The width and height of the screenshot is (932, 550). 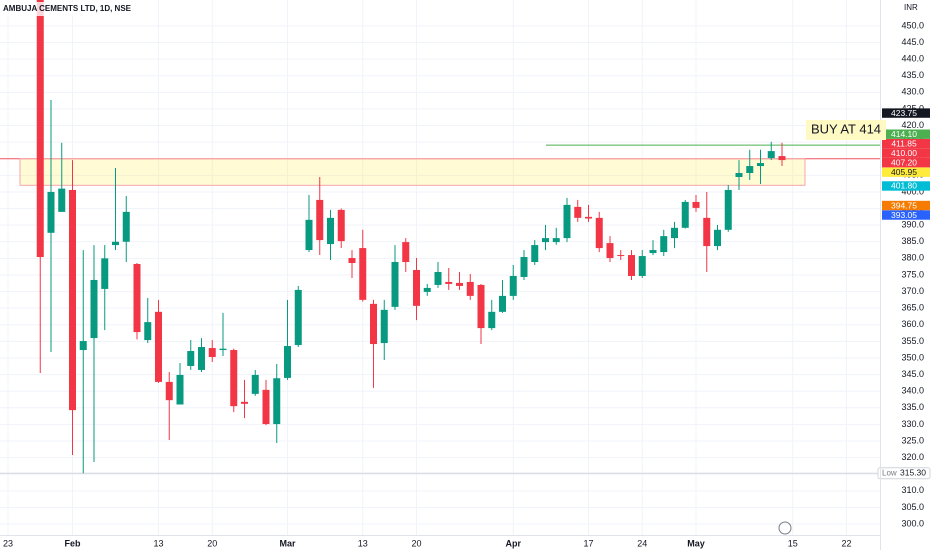 What do you see at coordinates (912, 374) in the screenshot?
I see `y-tick-label: 345.0` at bounding box center [912, 374].